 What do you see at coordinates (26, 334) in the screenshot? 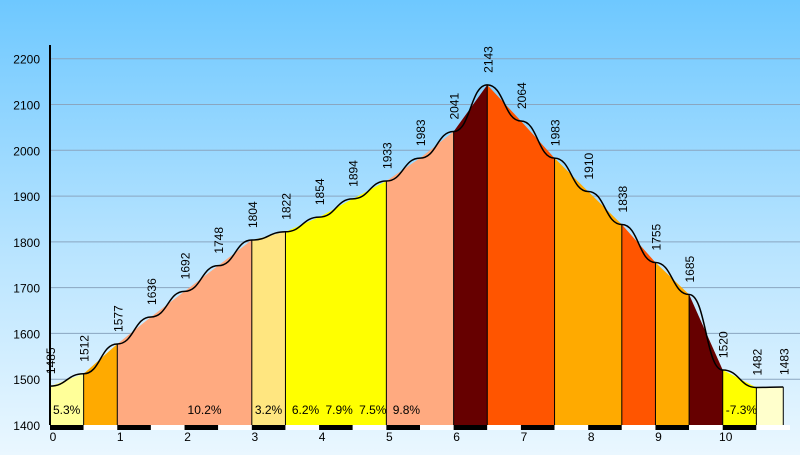
I see `y-tick-label: 1600` at bounding box center [26, 334].